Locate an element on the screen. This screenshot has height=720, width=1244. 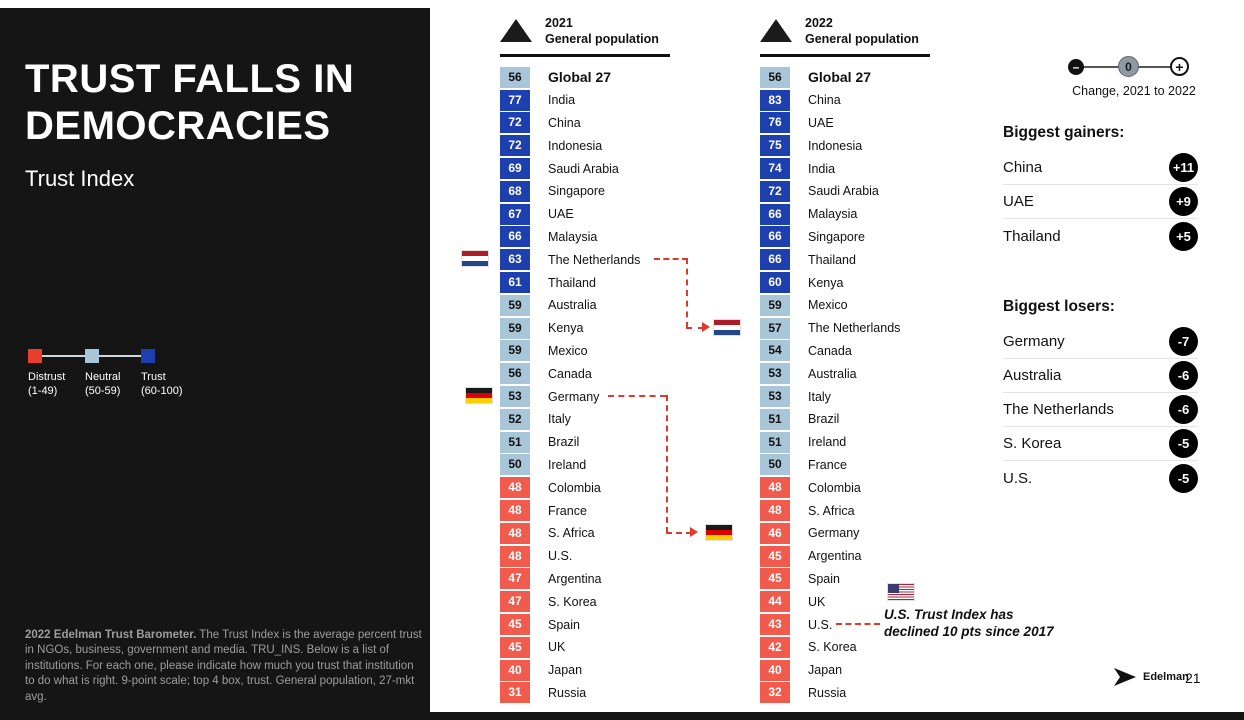
change-row: S. Korea -5 is located at coordinates (1100, 444).